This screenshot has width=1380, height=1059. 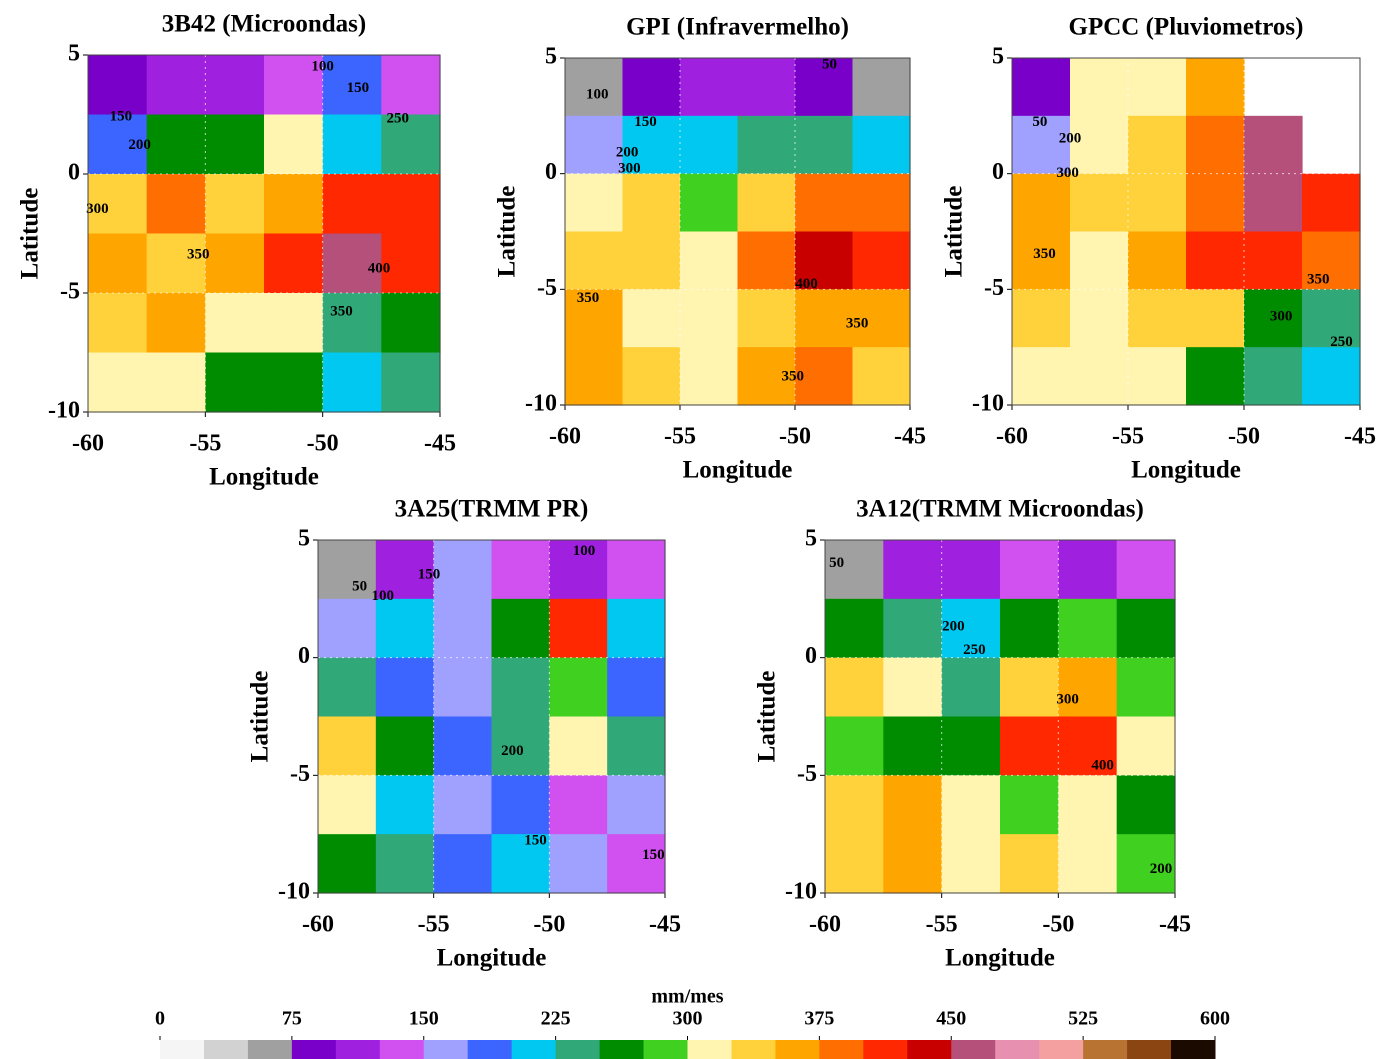 What do you see at coordinates (1186, 470) in the screenshot?
I see `x-axis-label: Longitude` at bounding box center [1186, 470].